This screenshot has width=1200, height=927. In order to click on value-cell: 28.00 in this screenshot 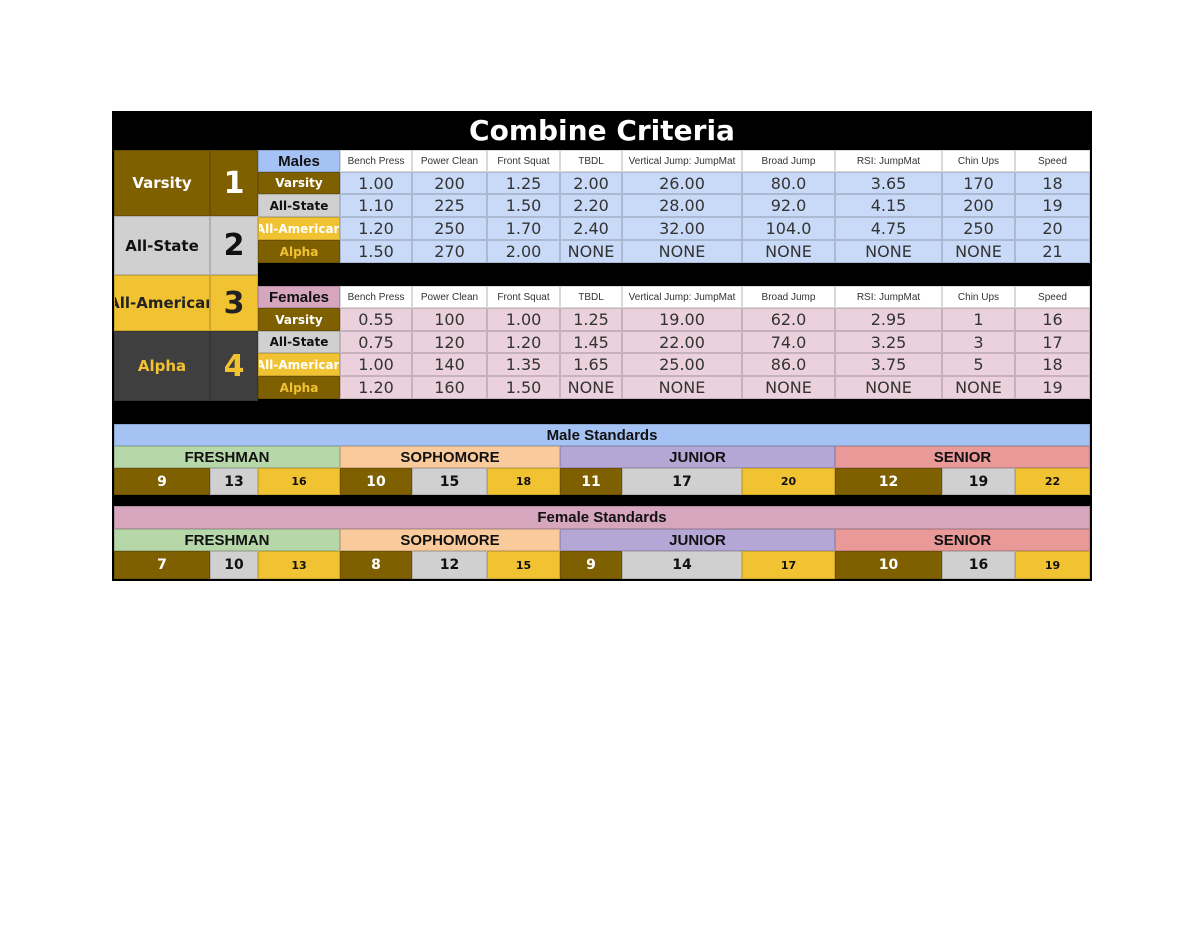, I will do `click(682, 205)`.